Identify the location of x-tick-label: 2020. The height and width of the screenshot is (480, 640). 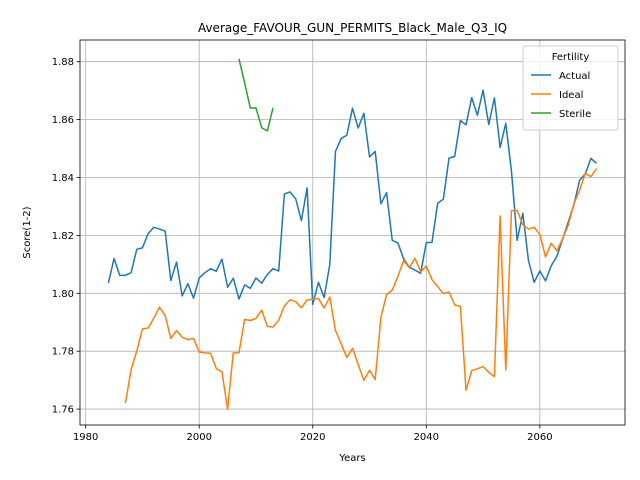
(312, 437).